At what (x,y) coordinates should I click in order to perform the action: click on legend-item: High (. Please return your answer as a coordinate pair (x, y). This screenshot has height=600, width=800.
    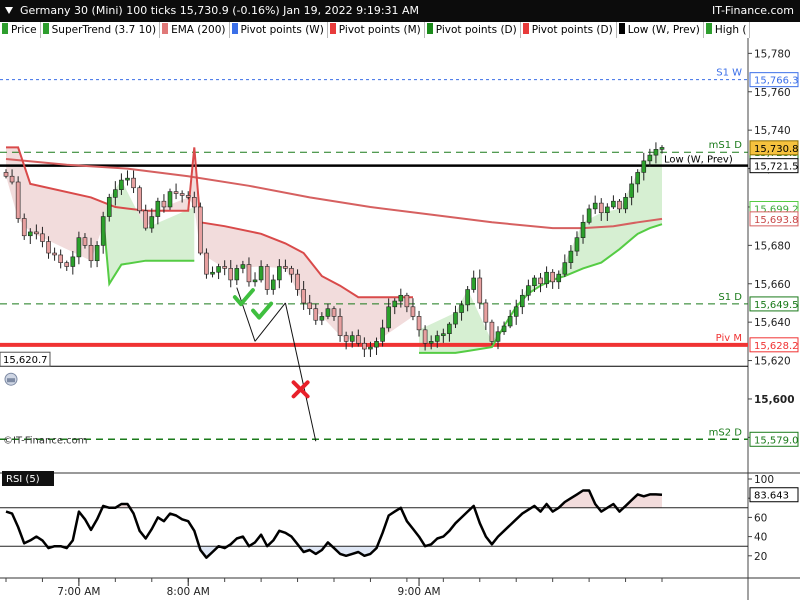
    Looking at the image, I should click on (727, 30).